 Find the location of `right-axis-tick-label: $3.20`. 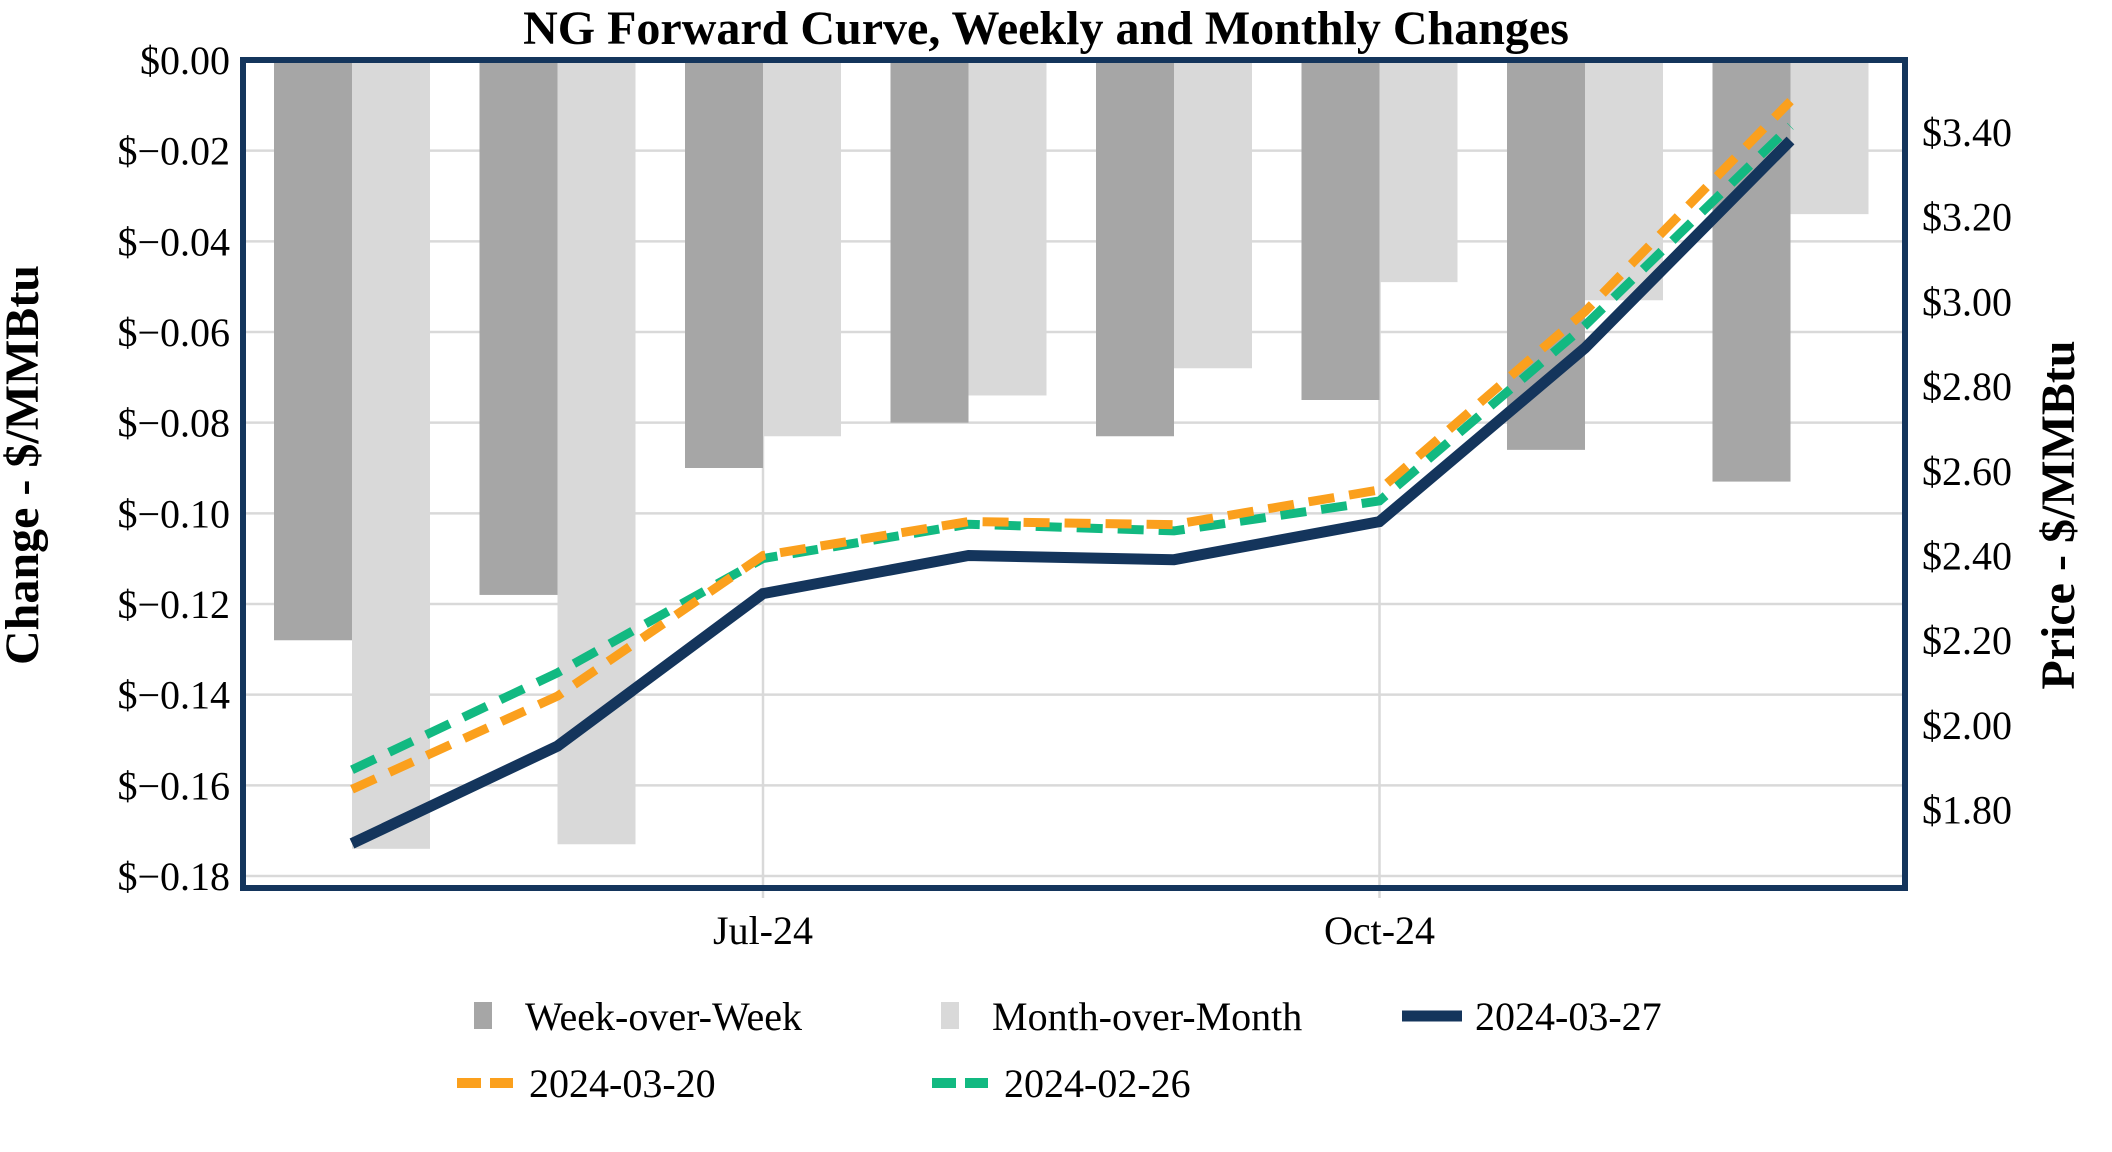

right-axis-tick-label: $3.20 is located at coordinates (1967, 217).